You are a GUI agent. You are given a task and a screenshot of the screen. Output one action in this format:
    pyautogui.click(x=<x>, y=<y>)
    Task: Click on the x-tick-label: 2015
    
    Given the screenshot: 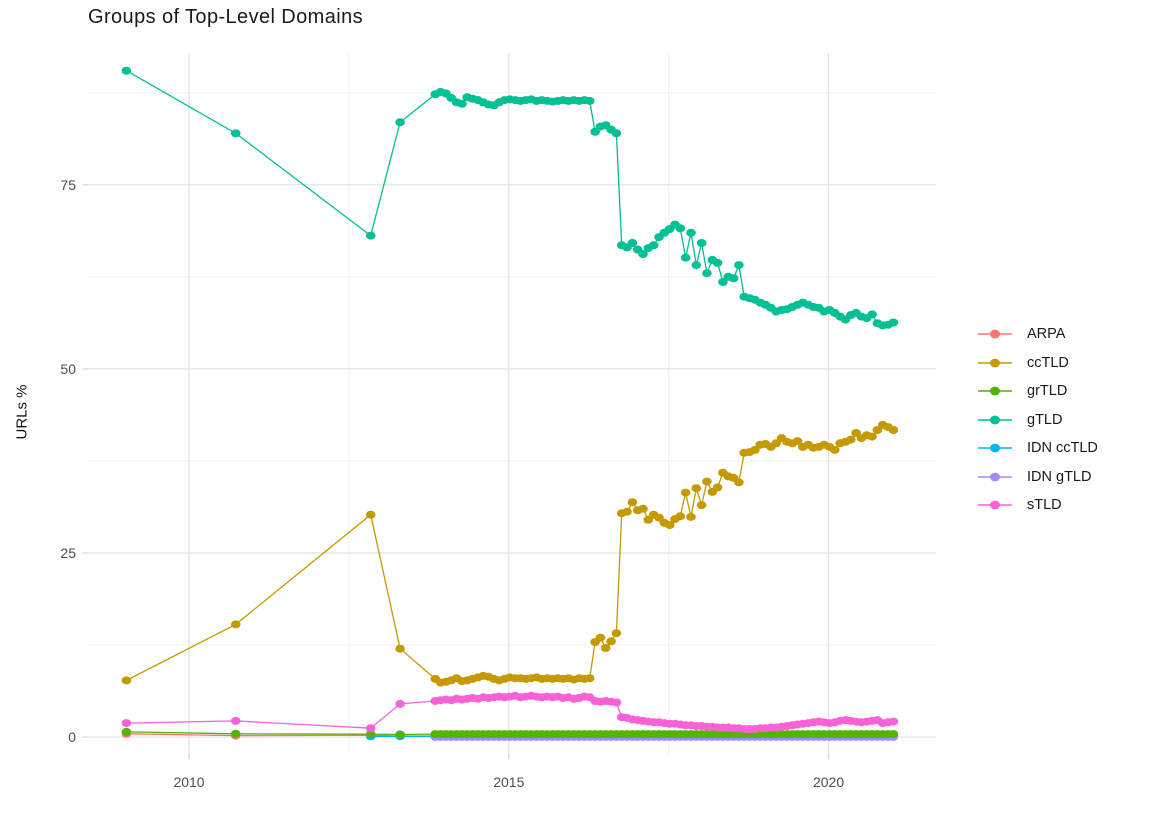 What is the action you would take?
    pyautogui.click(x=508, y=782)
    